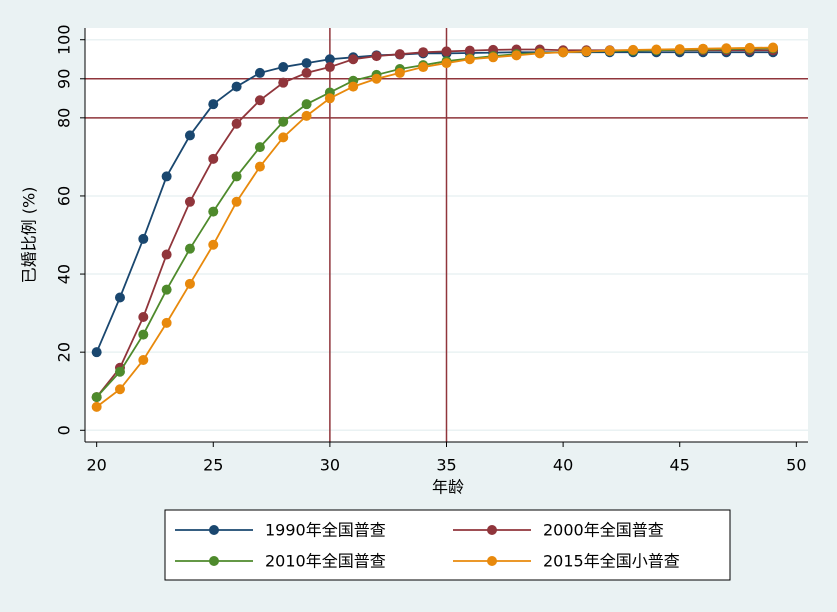  What do you see at coordinates (563, 465) in the screenshot?
I see `x-tick-label: 40` at bounding box center [563, 465].